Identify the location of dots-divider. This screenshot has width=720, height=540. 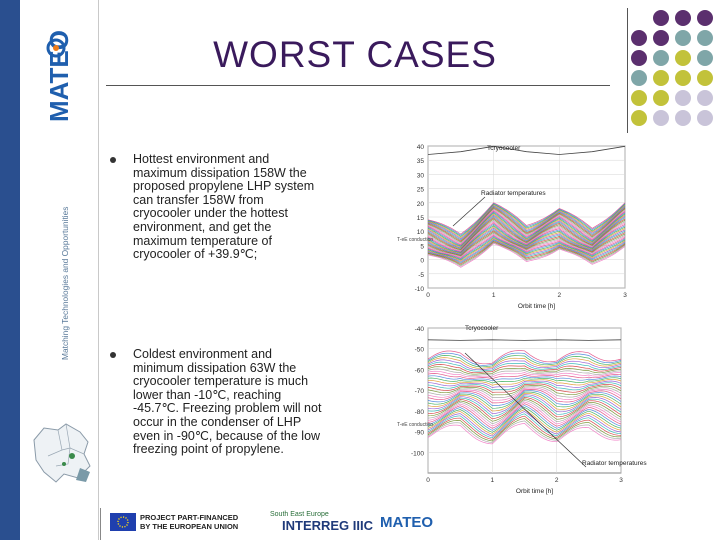
(627, 70).